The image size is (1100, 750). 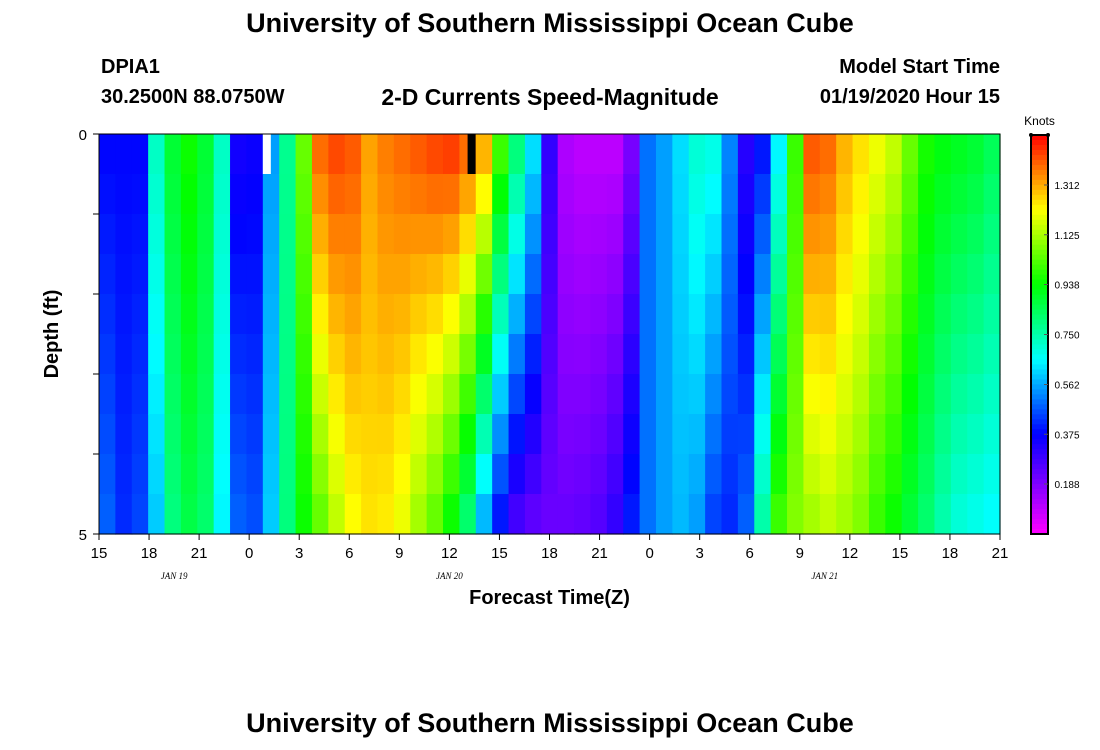 I want to click on y-tick-label: 0, so click(x=83, y=135).